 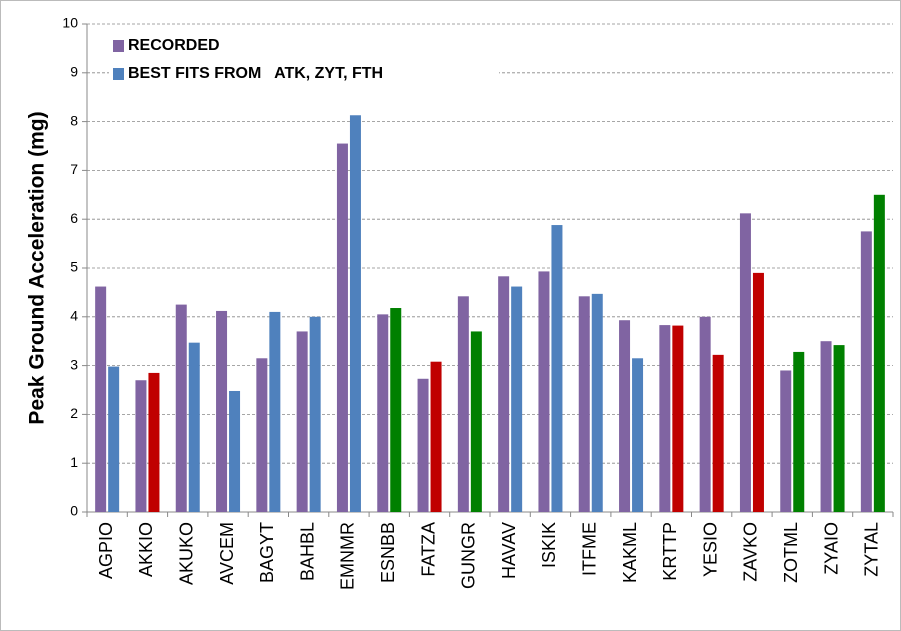 What do you see at coordinates (590, 549) in the screenshot?
I see `x-tick-label: ITFME` at bounding box center [590, 549].